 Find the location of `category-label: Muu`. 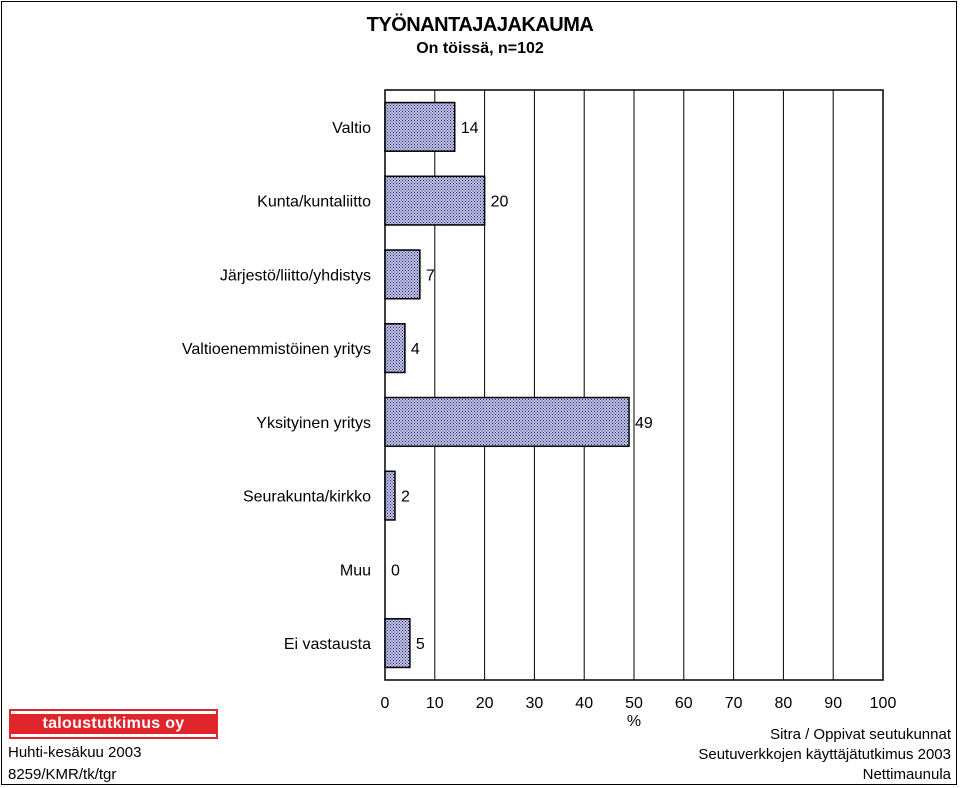

category-label: Muu is located at coordinates (355, 570).